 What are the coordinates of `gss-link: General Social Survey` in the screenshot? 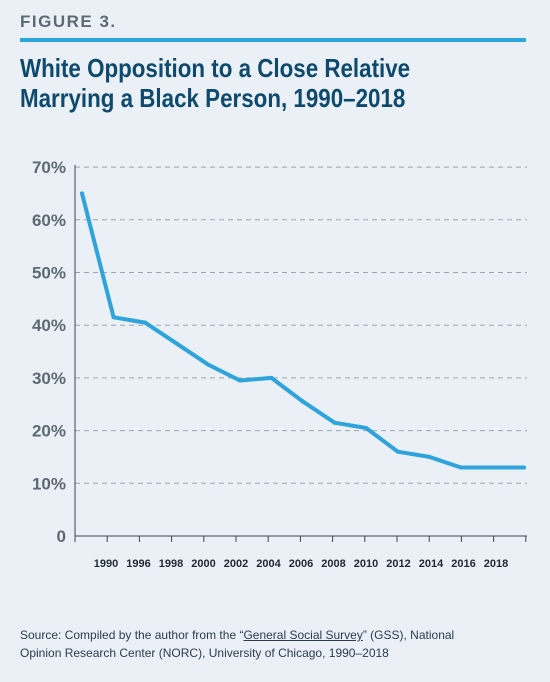 It's located at (303, 635).